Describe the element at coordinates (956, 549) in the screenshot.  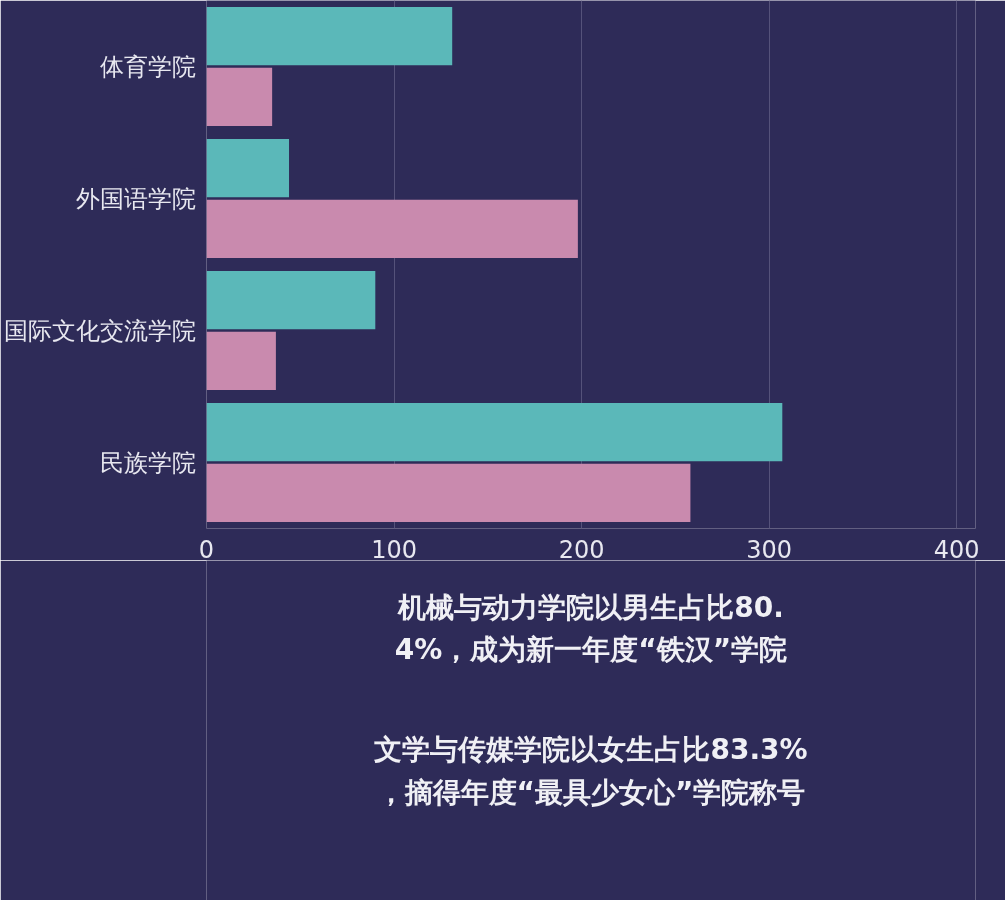
I see `x-tick-label: 400` at that location.